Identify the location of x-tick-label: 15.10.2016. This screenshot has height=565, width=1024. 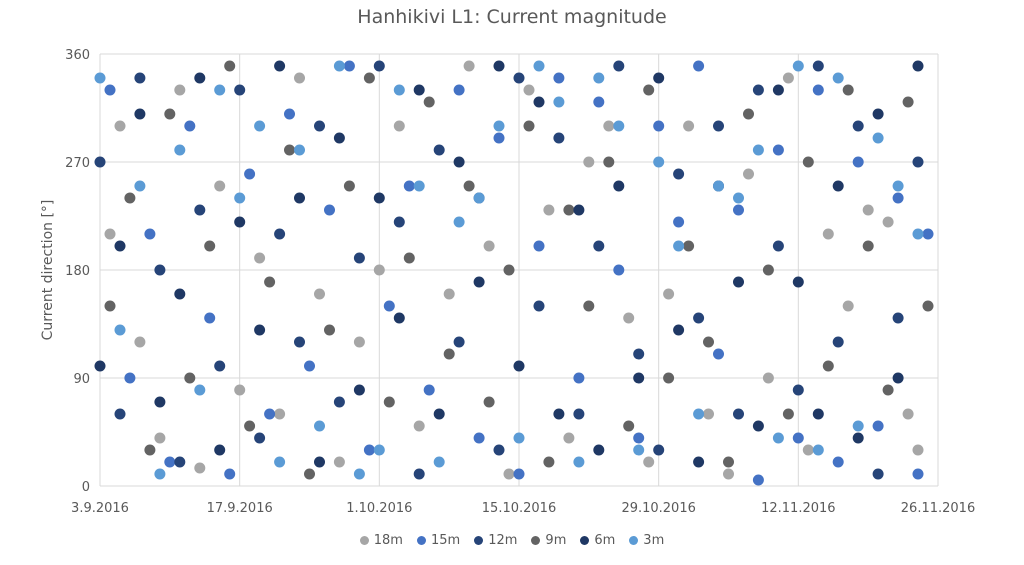
(519, 508).